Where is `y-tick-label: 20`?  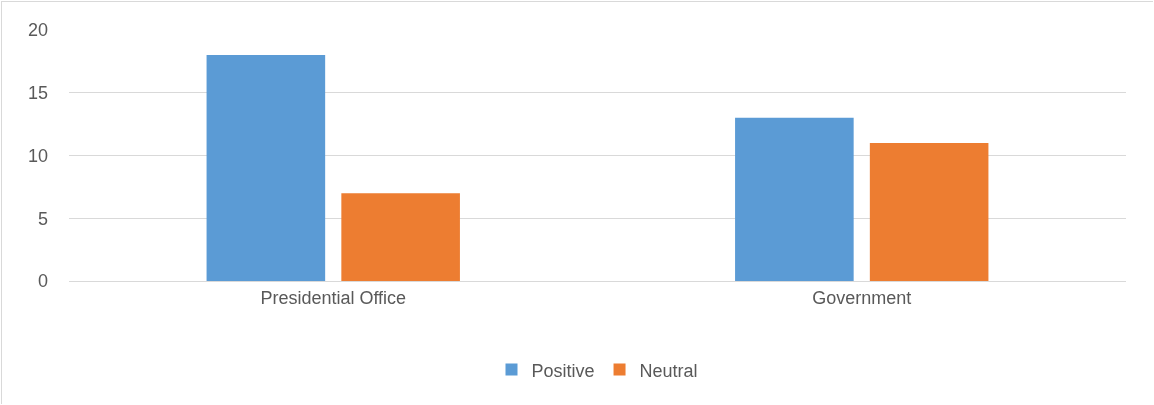 y-tick-label: 20 is located at coordinates (37, 30).